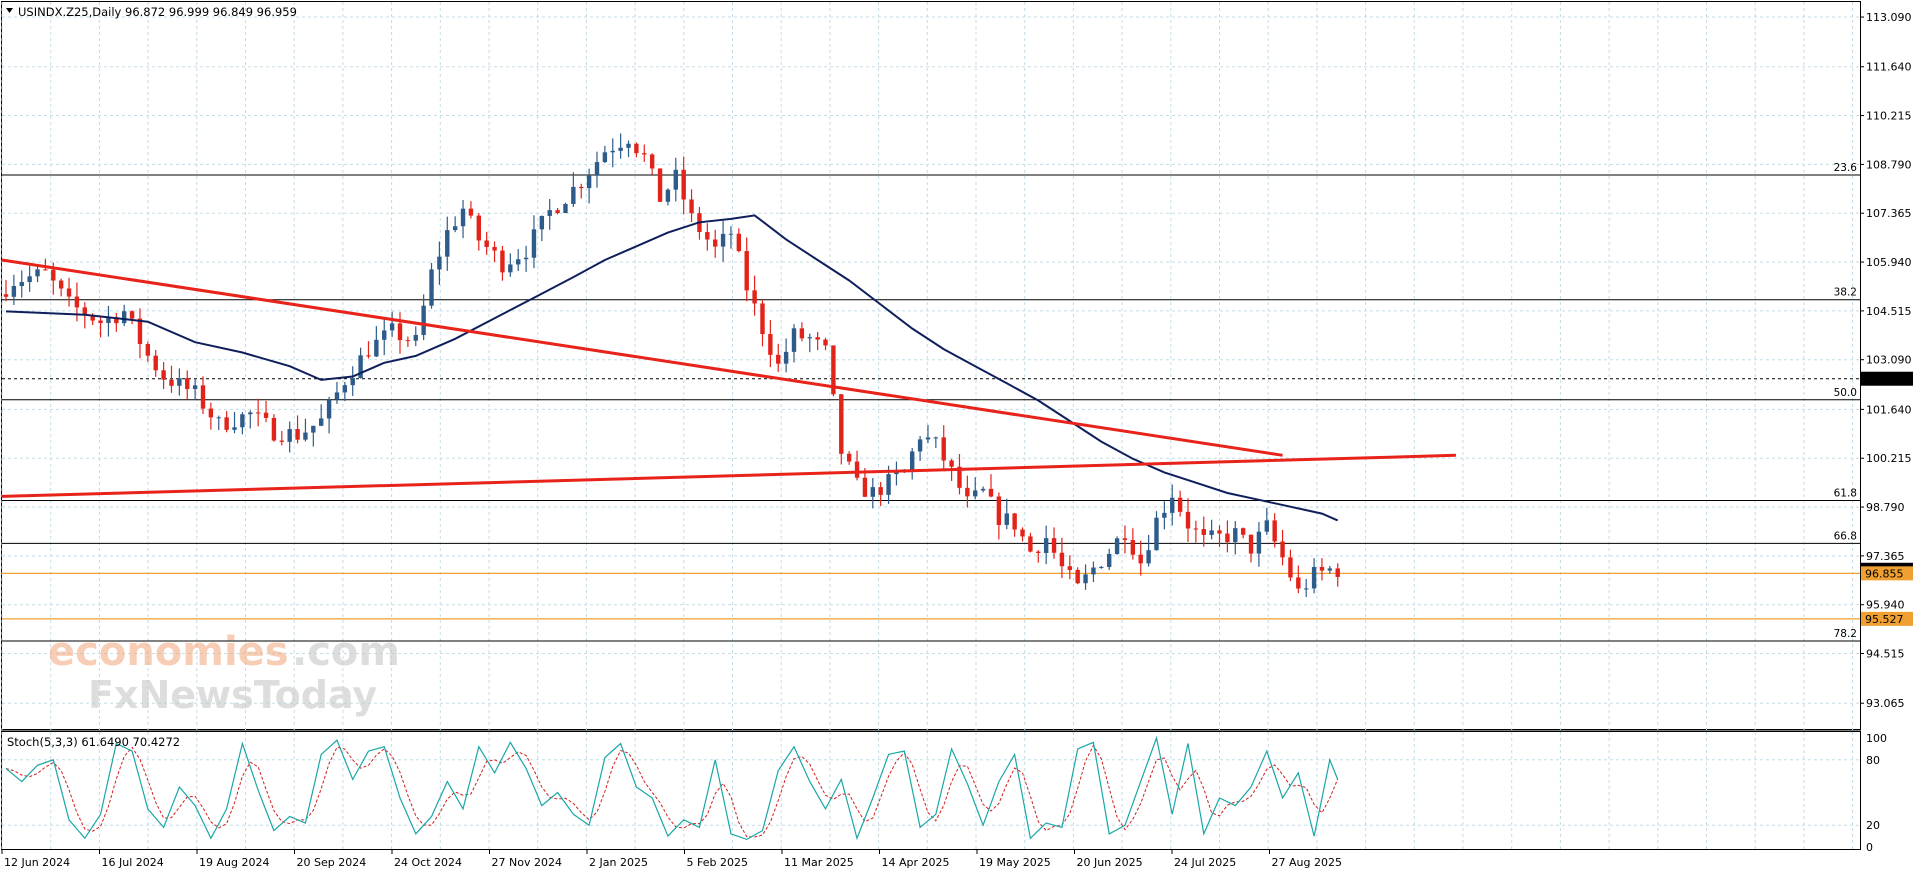 The image size is (1916, 874). I want to click on x-tick-label: 16 Jul 2024, so click(133, 862).